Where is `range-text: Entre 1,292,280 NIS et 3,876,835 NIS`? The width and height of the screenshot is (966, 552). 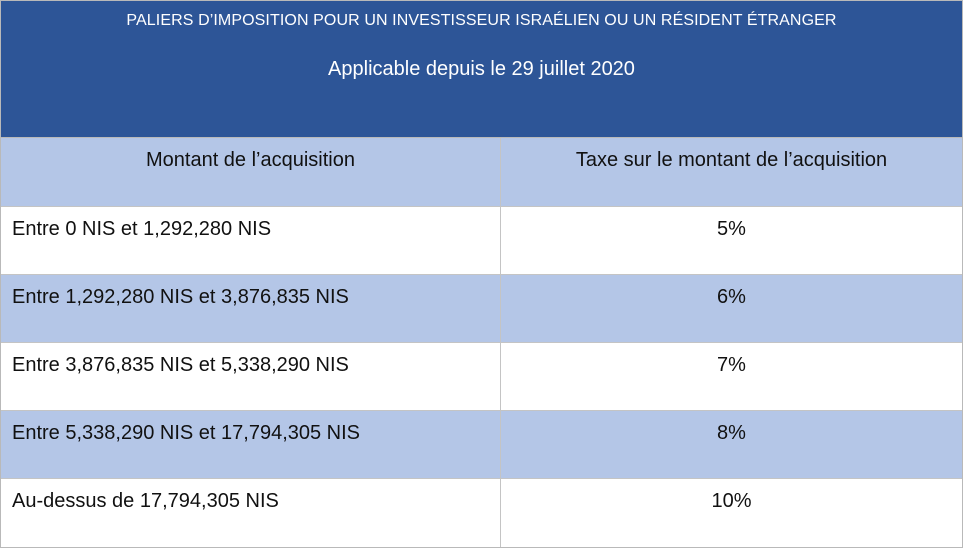
range-text: Entre 1,292,280 NIS et 3,876,835 NIS is located at coordinates (180, 297).